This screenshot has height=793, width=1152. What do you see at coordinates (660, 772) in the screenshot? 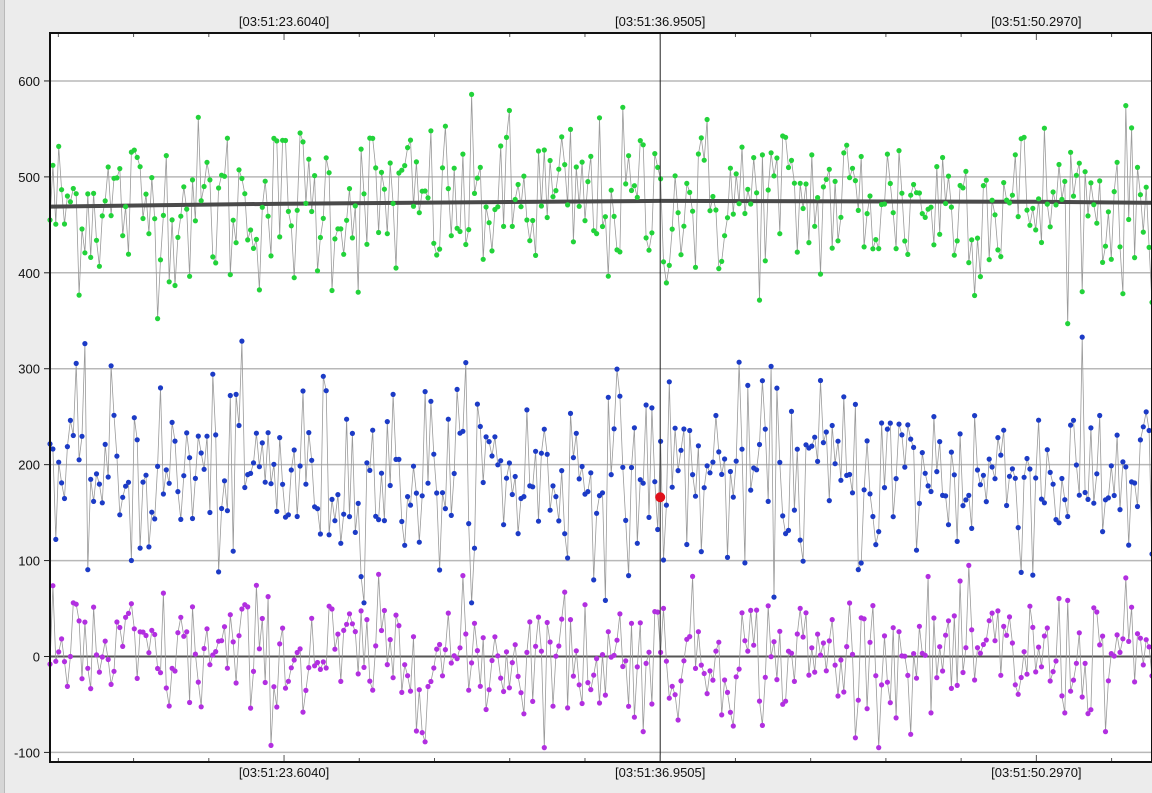
I see `x-tick-label-bottom: [03:51:36.9505]` at bounding box center [660, 772].